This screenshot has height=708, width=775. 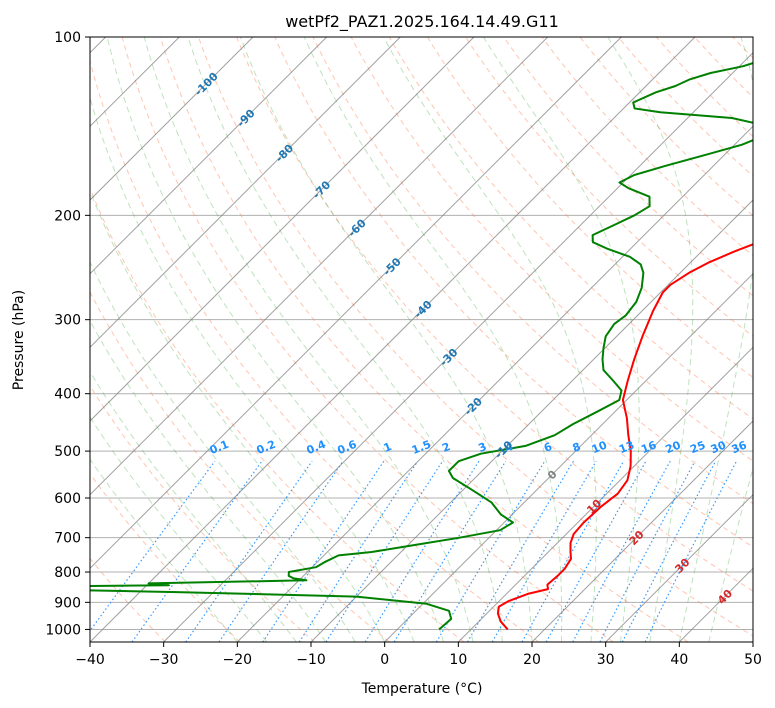 What do you see at coordinates (473, 406) in the screenshot?
I see `isotherm-label: -20` at bounding box center [473, 406].